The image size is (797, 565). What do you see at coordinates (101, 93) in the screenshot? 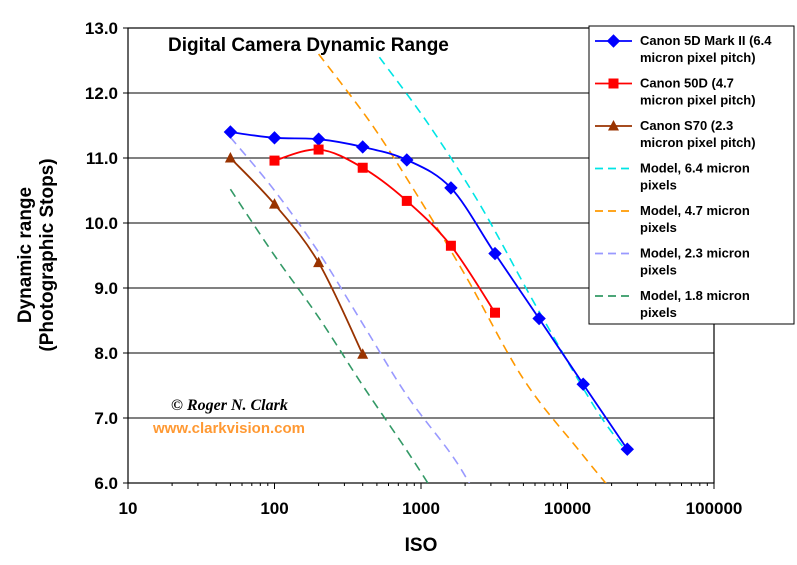
I see `y-tick-label: 12.0` at bounding box center [101, 93].